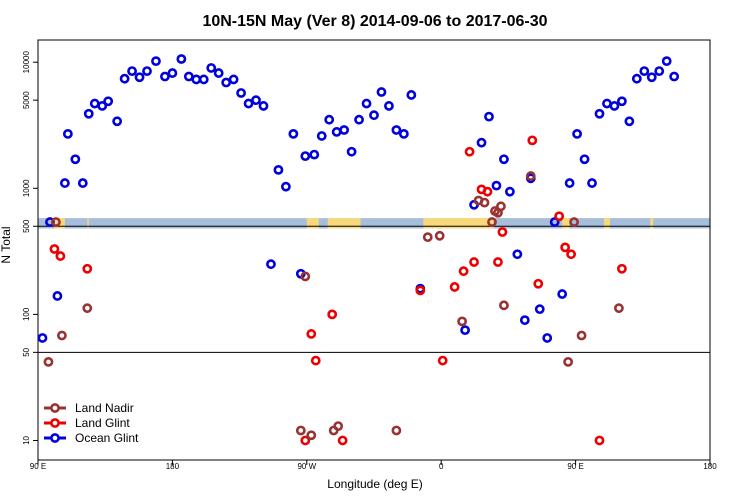  Describe the element at coordinates (374, 484) in the screenshot. I see `x-axis-label: Longitude (deg E)` at that location.